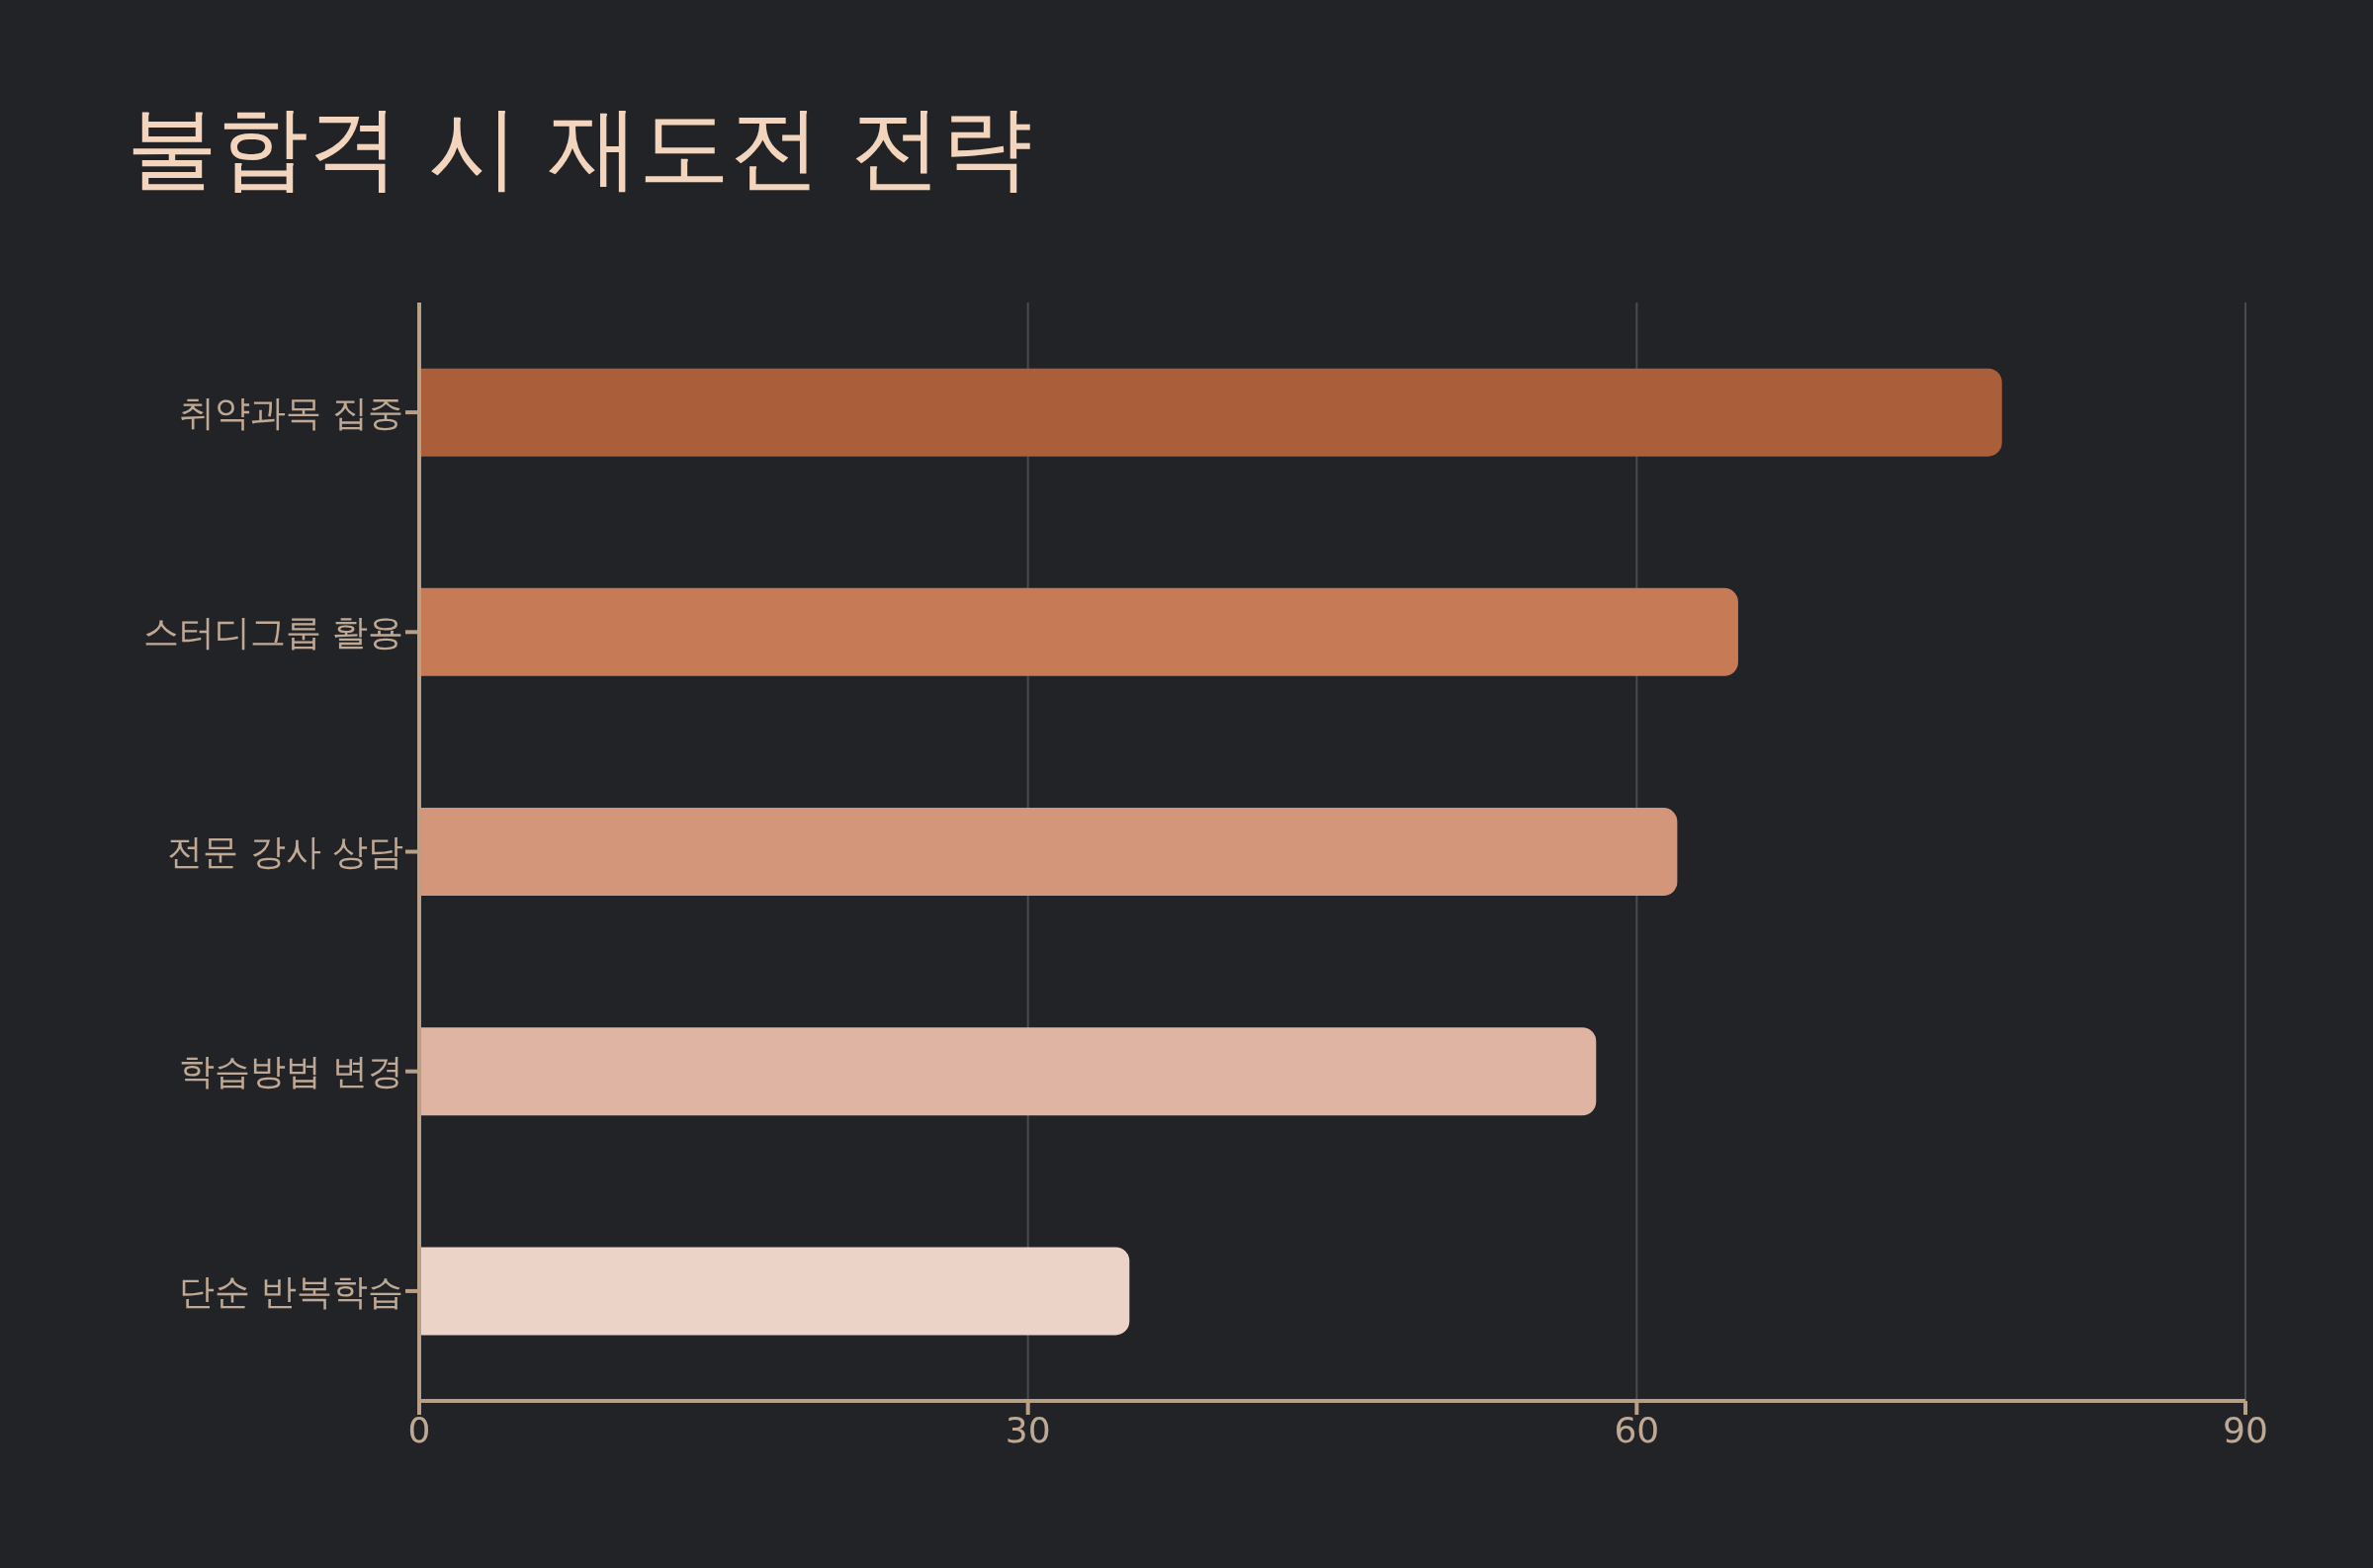 The image size is (2373, 1568). I want to click on x-tick-label: 0, so click(419, 1429).